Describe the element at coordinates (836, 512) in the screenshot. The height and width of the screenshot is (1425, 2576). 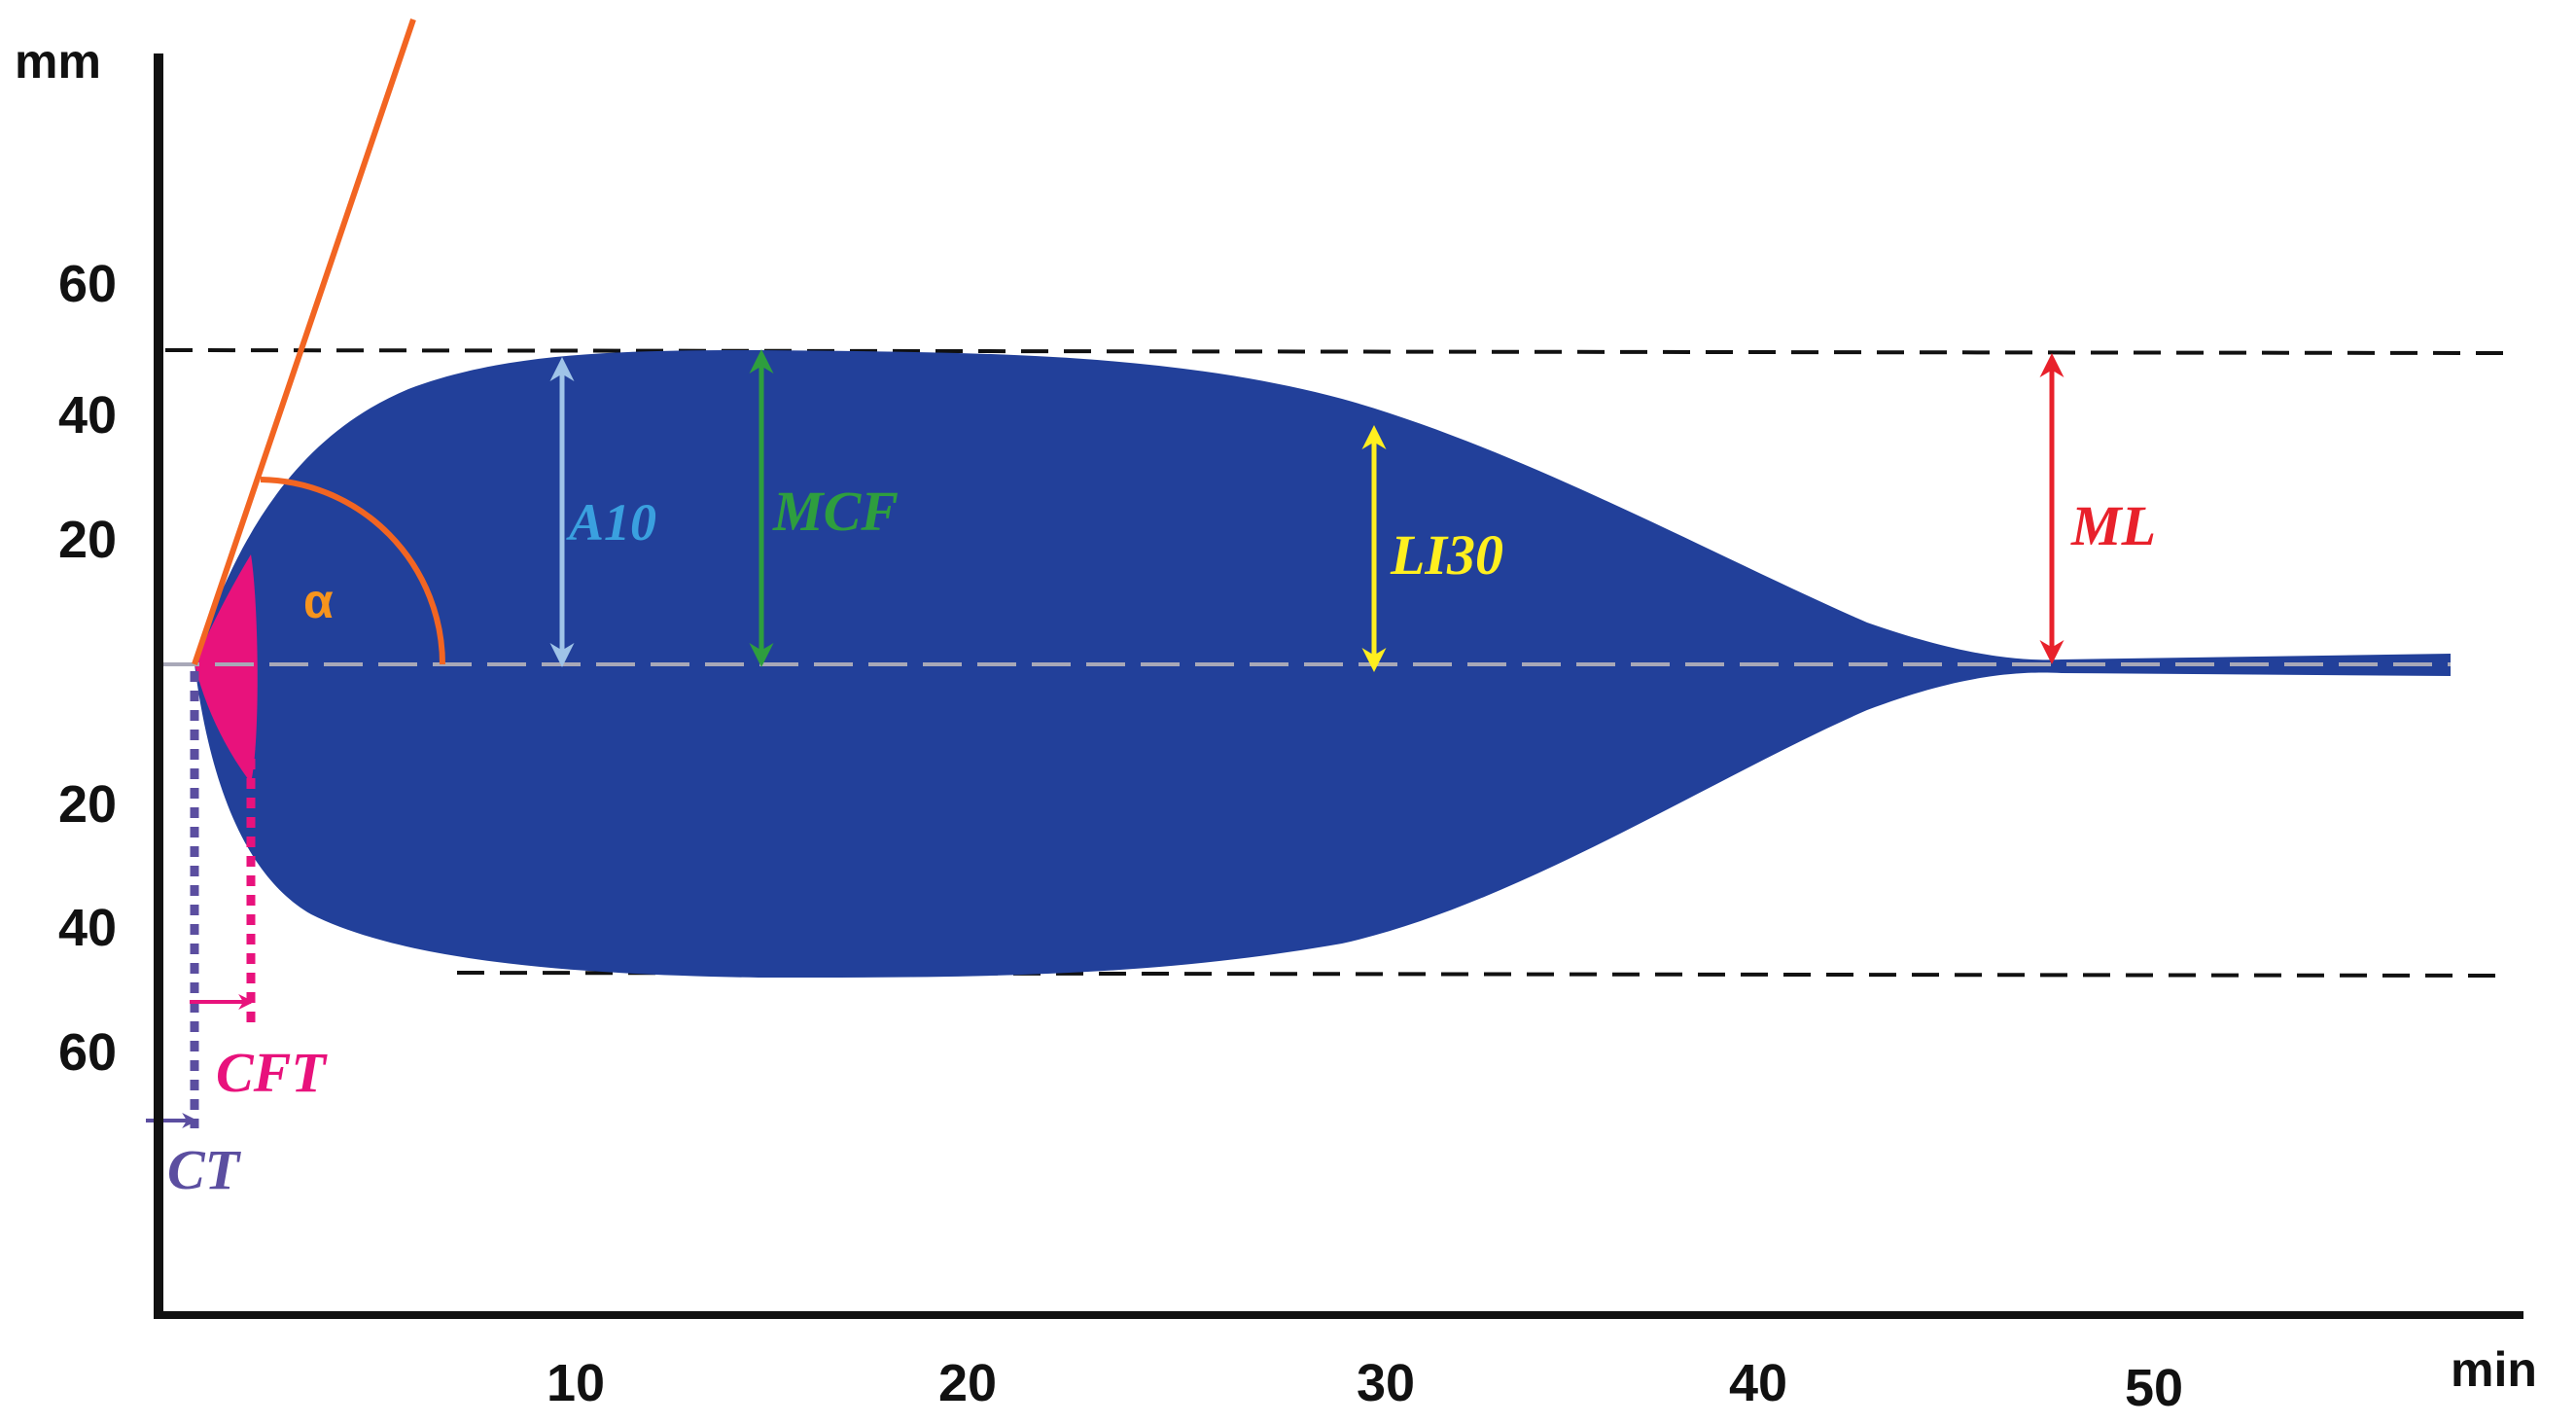
I see `mcf-label: MCF` at that location.